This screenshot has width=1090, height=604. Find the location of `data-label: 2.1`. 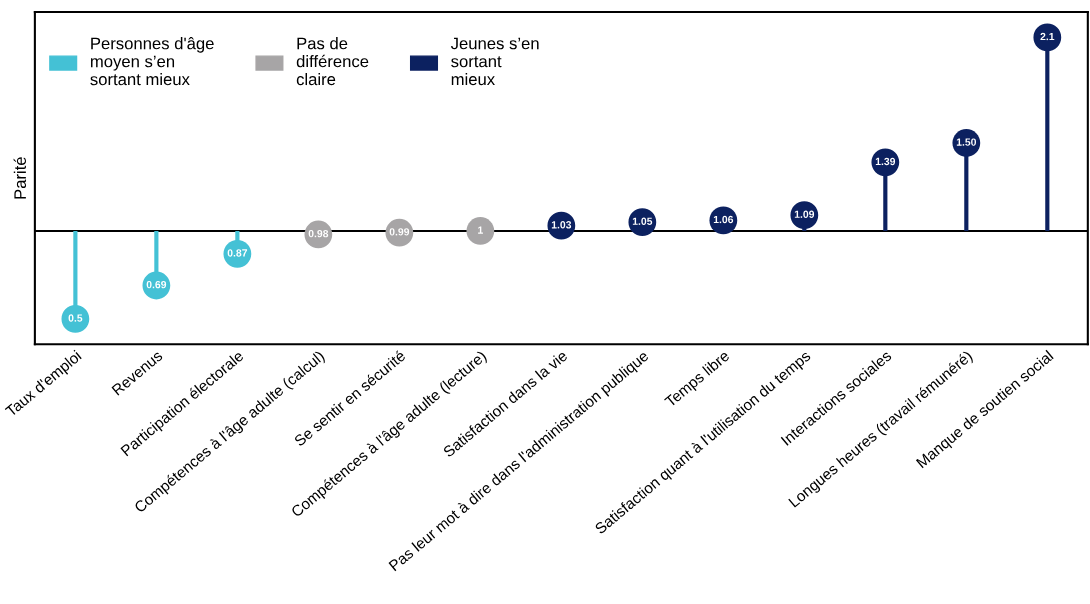

data-label: 2.1 is located at coordinates (1047, 36).